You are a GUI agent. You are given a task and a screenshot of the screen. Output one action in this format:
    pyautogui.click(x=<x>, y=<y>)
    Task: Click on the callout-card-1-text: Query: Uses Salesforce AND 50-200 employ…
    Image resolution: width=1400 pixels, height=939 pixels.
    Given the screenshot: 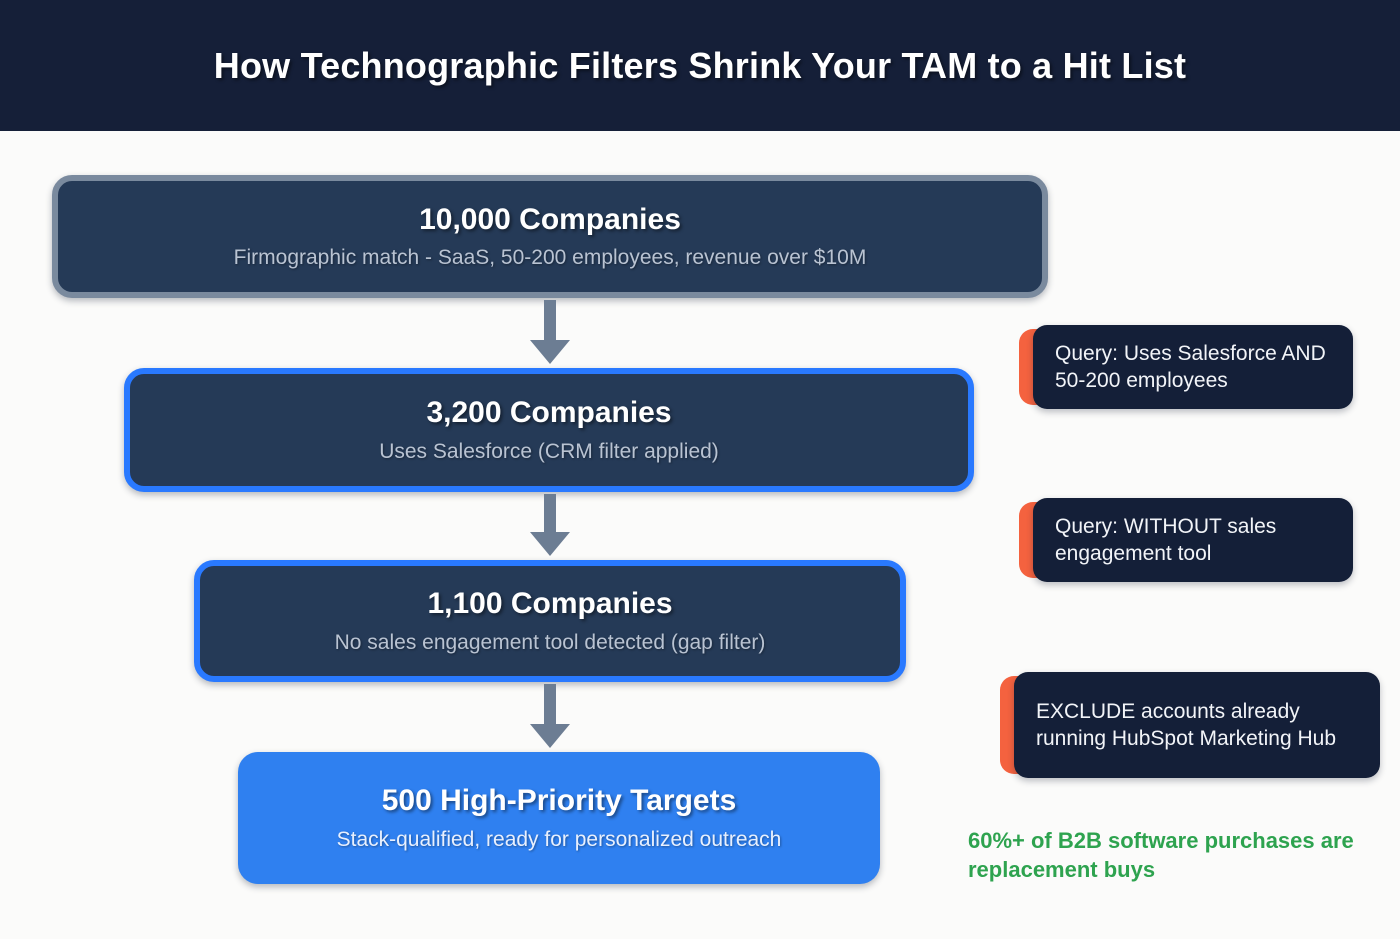 What is the action you would take?
    pyautogui.click(x=1190, y=366)
    